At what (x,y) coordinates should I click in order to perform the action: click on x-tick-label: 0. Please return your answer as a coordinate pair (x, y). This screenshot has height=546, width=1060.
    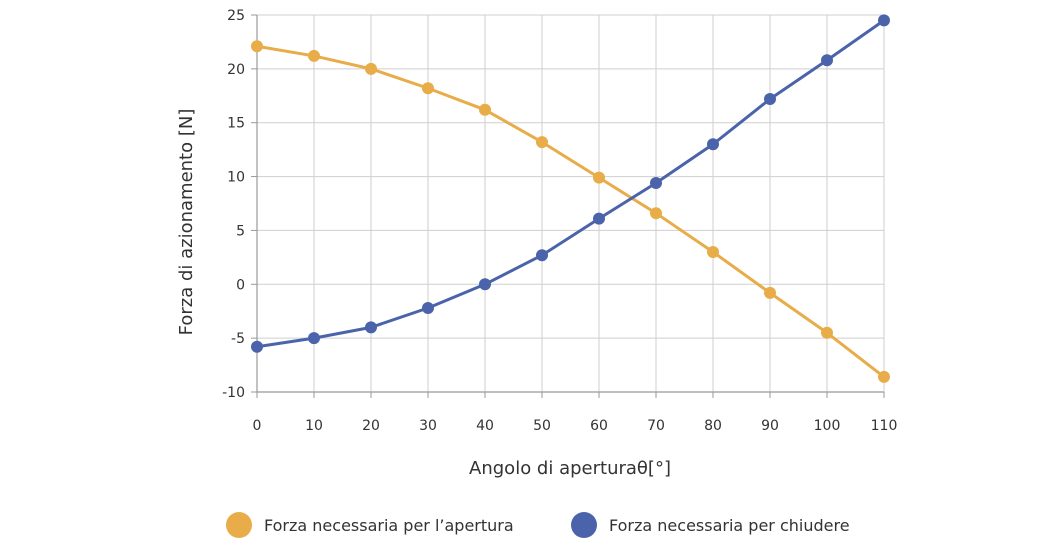
    Looking at the image, I should click on (257, 426).